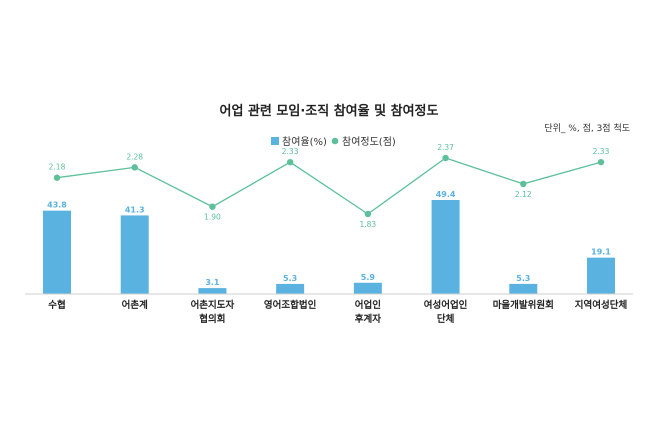 This screenshot has height=438, width=658. I want to click on legend-line-swatch, so click(335, 141).